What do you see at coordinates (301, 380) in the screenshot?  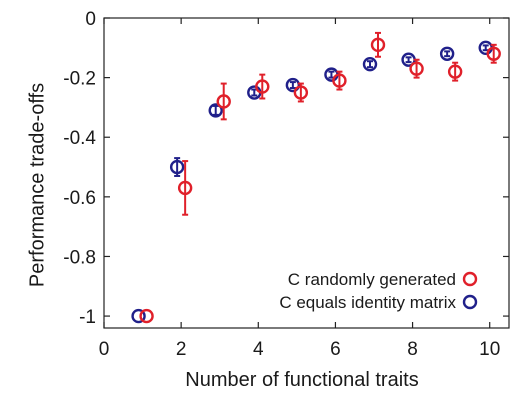 I see `x-axis-title: Number of functional traits` at bounding box center [301, 380].